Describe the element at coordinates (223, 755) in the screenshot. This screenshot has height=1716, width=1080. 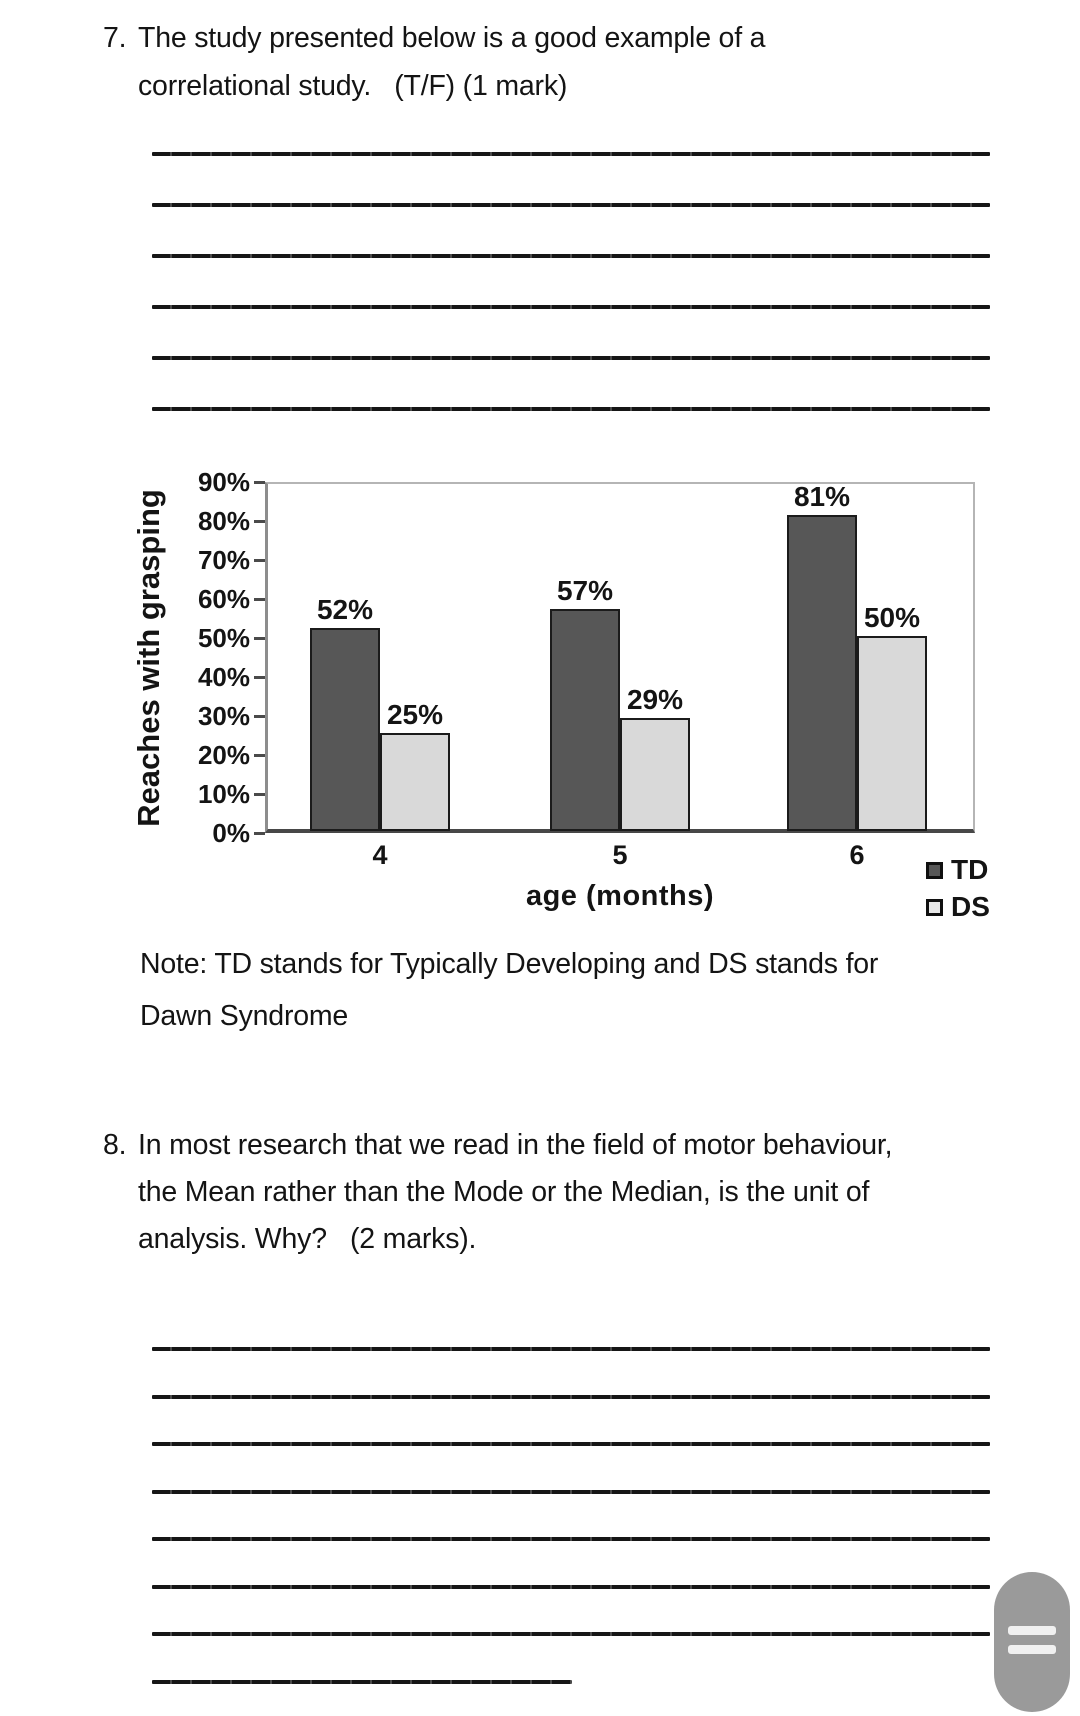
I see `y-axis-tick-label: 20%` at that location.